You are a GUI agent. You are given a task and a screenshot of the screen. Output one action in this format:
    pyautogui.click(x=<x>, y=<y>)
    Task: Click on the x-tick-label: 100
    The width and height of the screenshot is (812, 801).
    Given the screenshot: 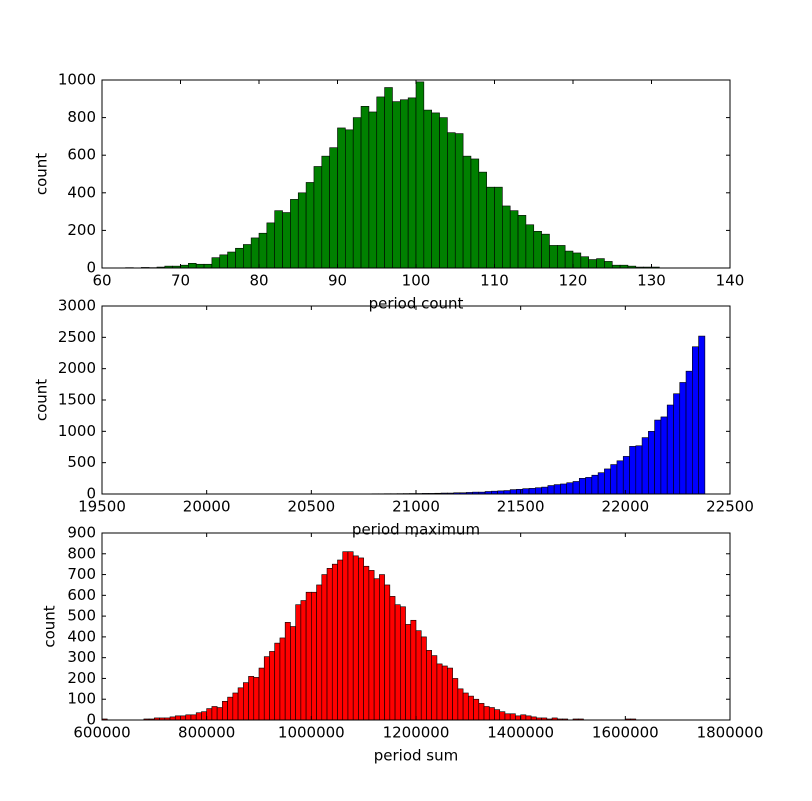 What is the action you would take?
    pyautogui.click(x=416, y=281)
    